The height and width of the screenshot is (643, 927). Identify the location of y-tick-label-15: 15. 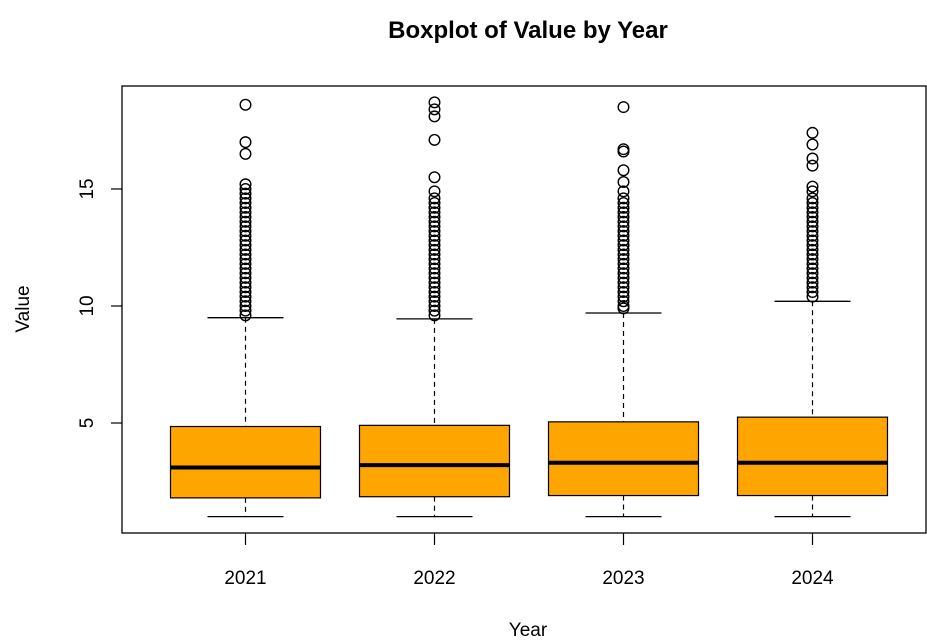
(87, 188).